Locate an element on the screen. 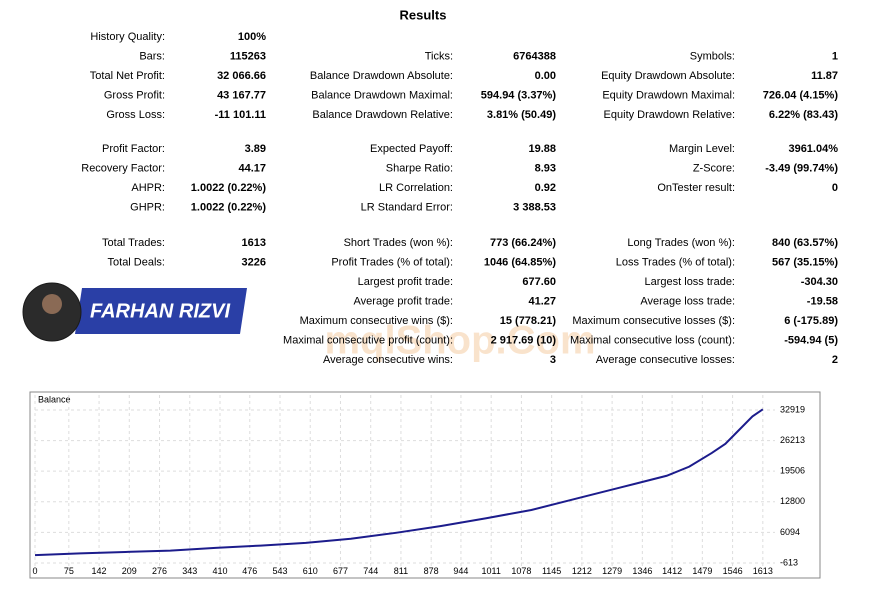 Image resolution: width=873 pixels, height=605 pixels. field-value: 567 (35.15%) is located at coordinates (805, 262).